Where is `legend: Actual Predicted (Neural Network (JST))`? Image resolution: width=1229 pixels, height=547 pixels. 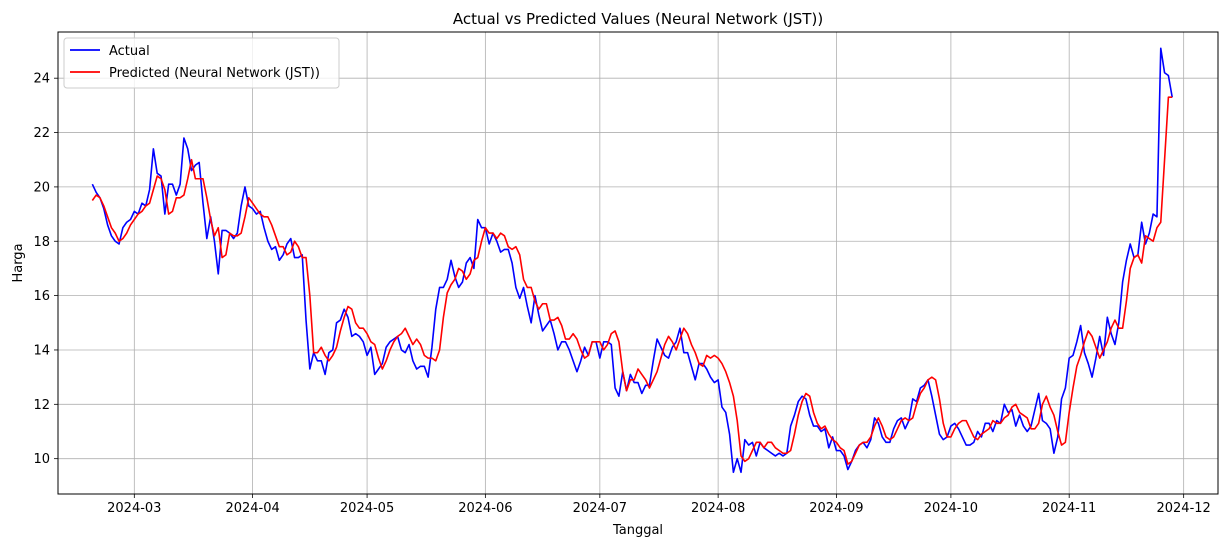
legend: Actual Predicted (Neural Network (JST)) is located at coordinates (201, 63).